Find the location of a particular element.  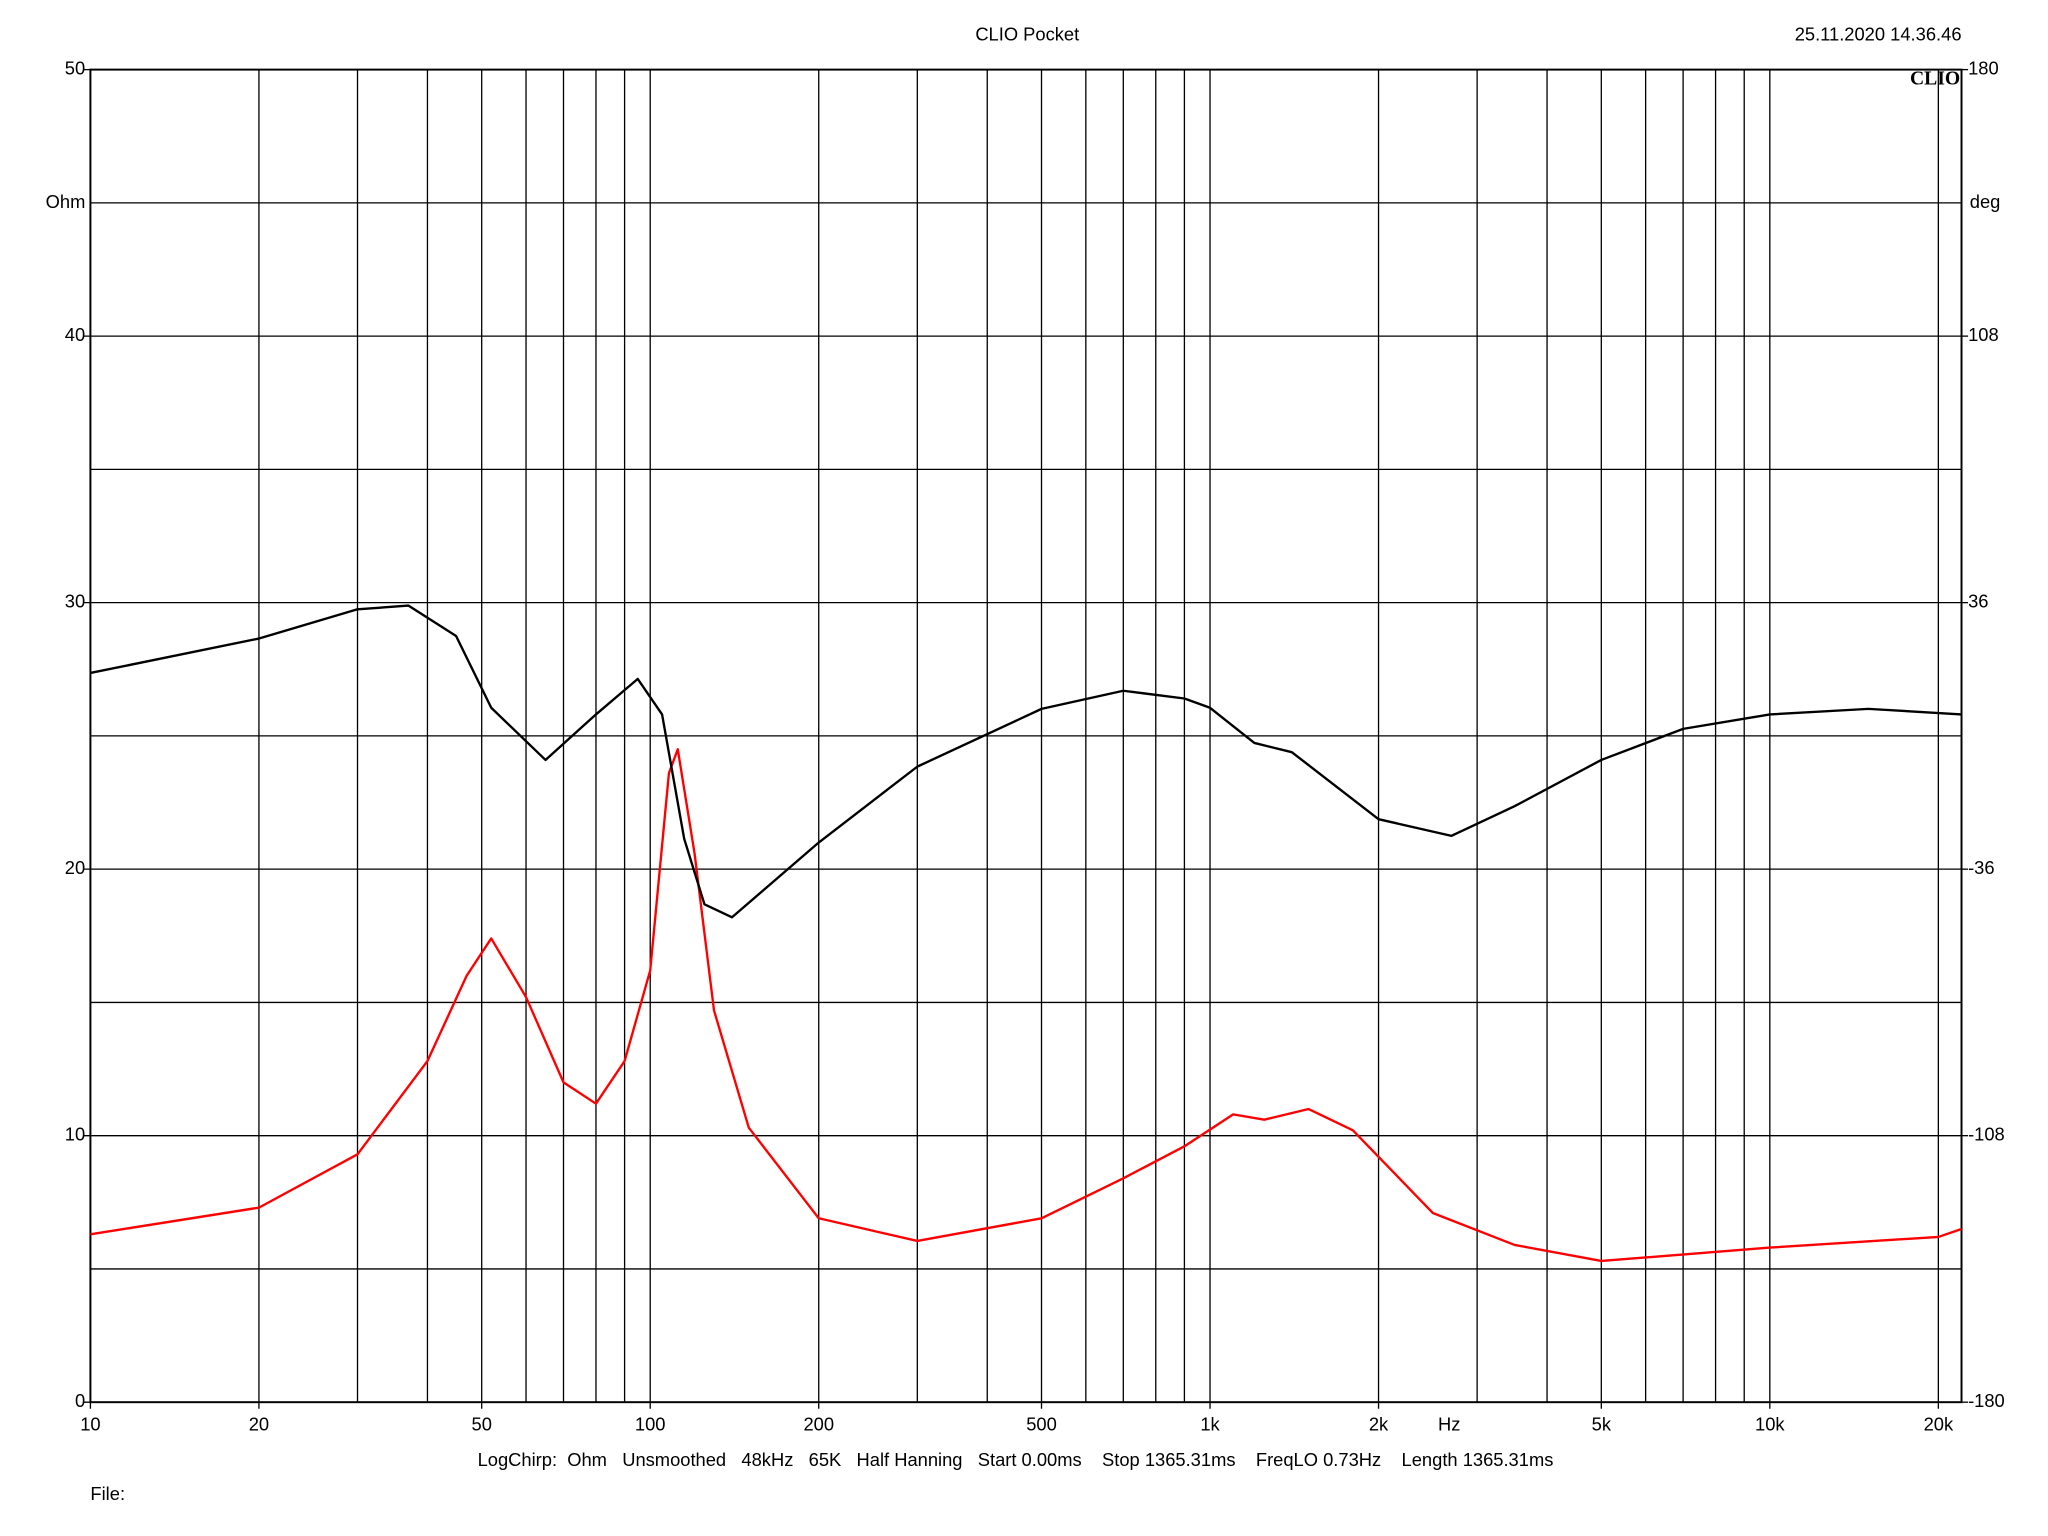

file-label: File: is located at coordinates (107, 1493).